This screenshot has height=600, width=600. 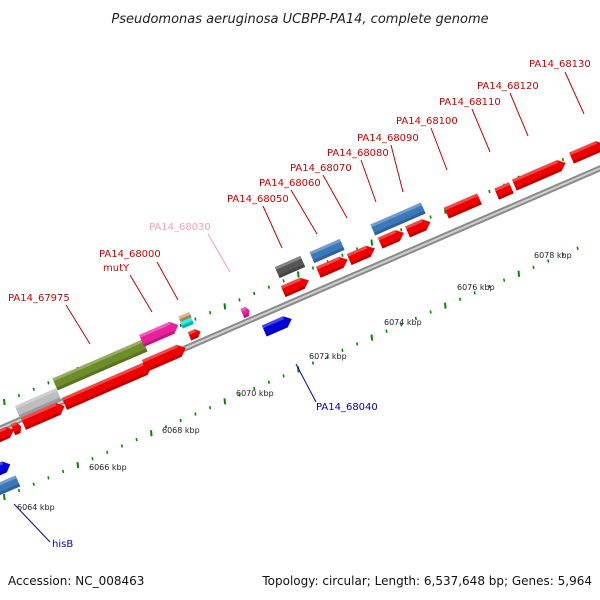 I want to click on feature-red-tiny, so click(x=16, y=428).